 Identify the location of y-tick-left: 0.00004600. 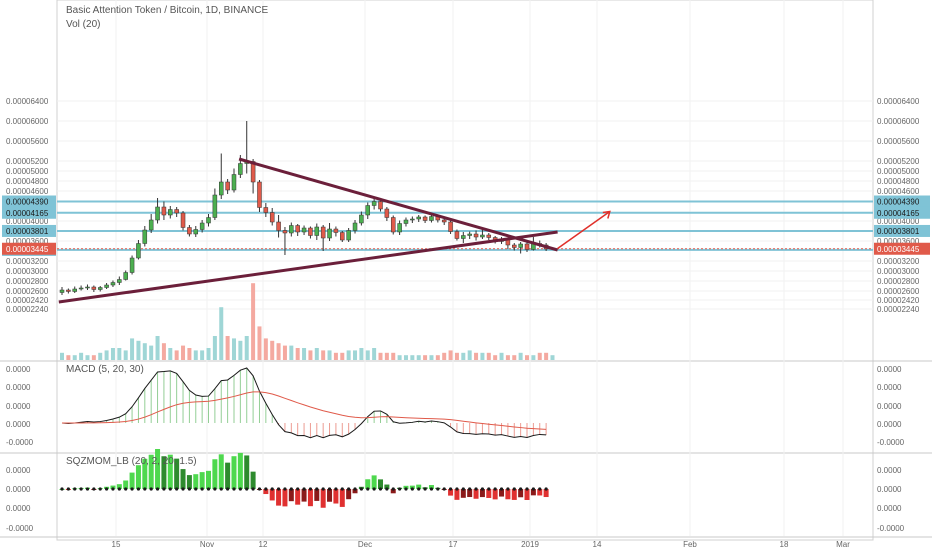
(27, 191).